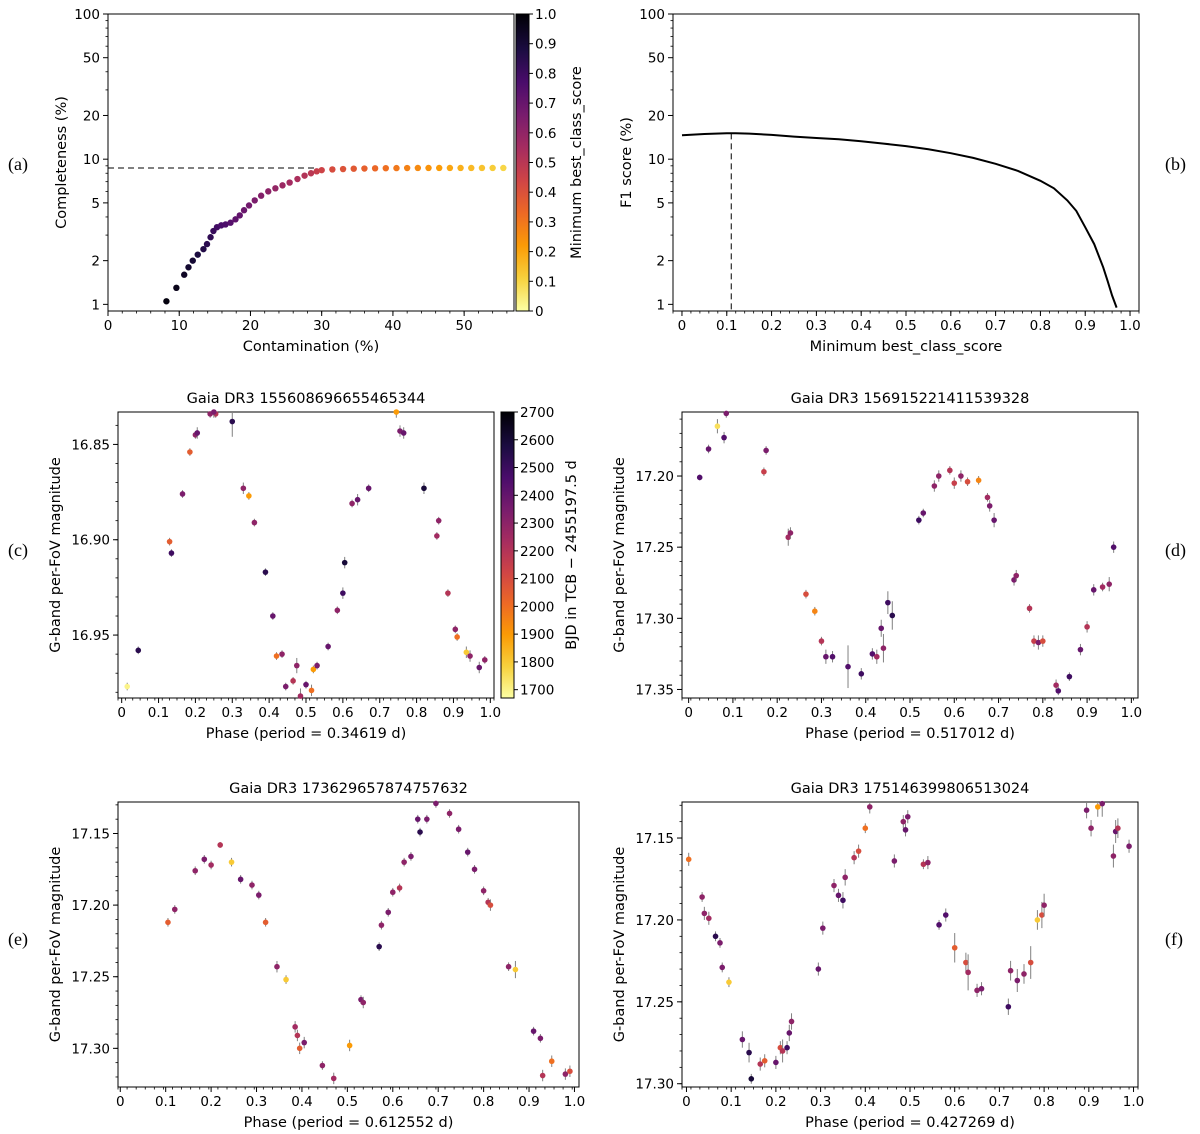  I want to click on x-tick-label-b: 0.3, so click(816, 326).